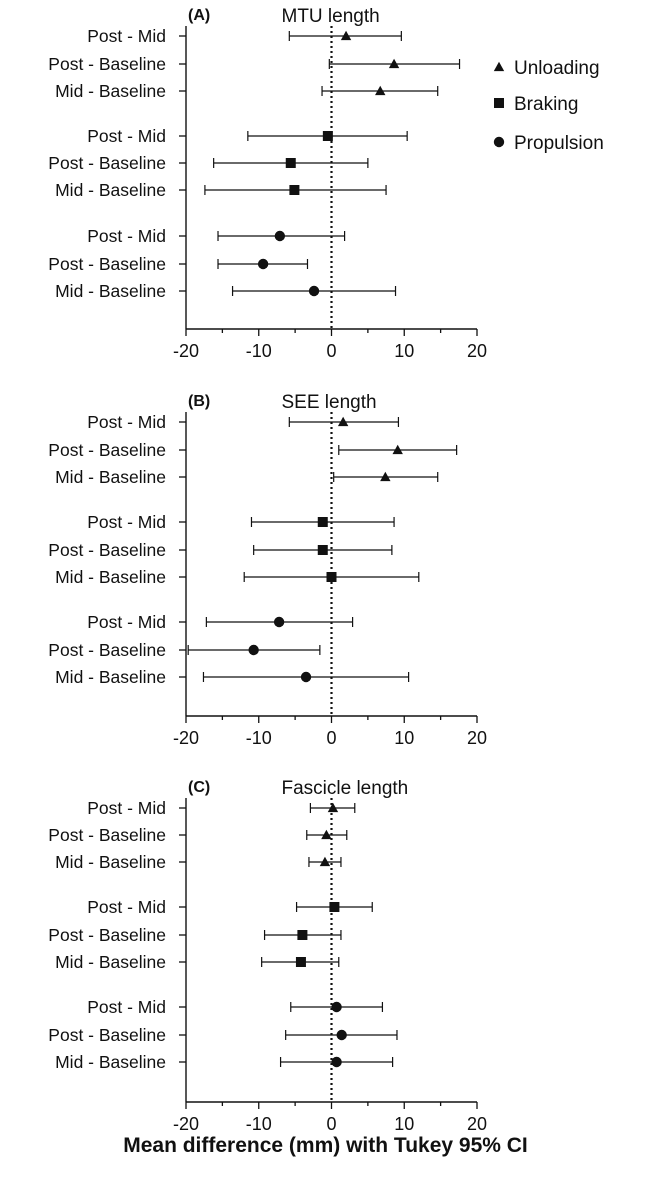 This screenshot has width=651, height=1184. I want to click on panel-label-mtu-length: (A), so click(199, 15).